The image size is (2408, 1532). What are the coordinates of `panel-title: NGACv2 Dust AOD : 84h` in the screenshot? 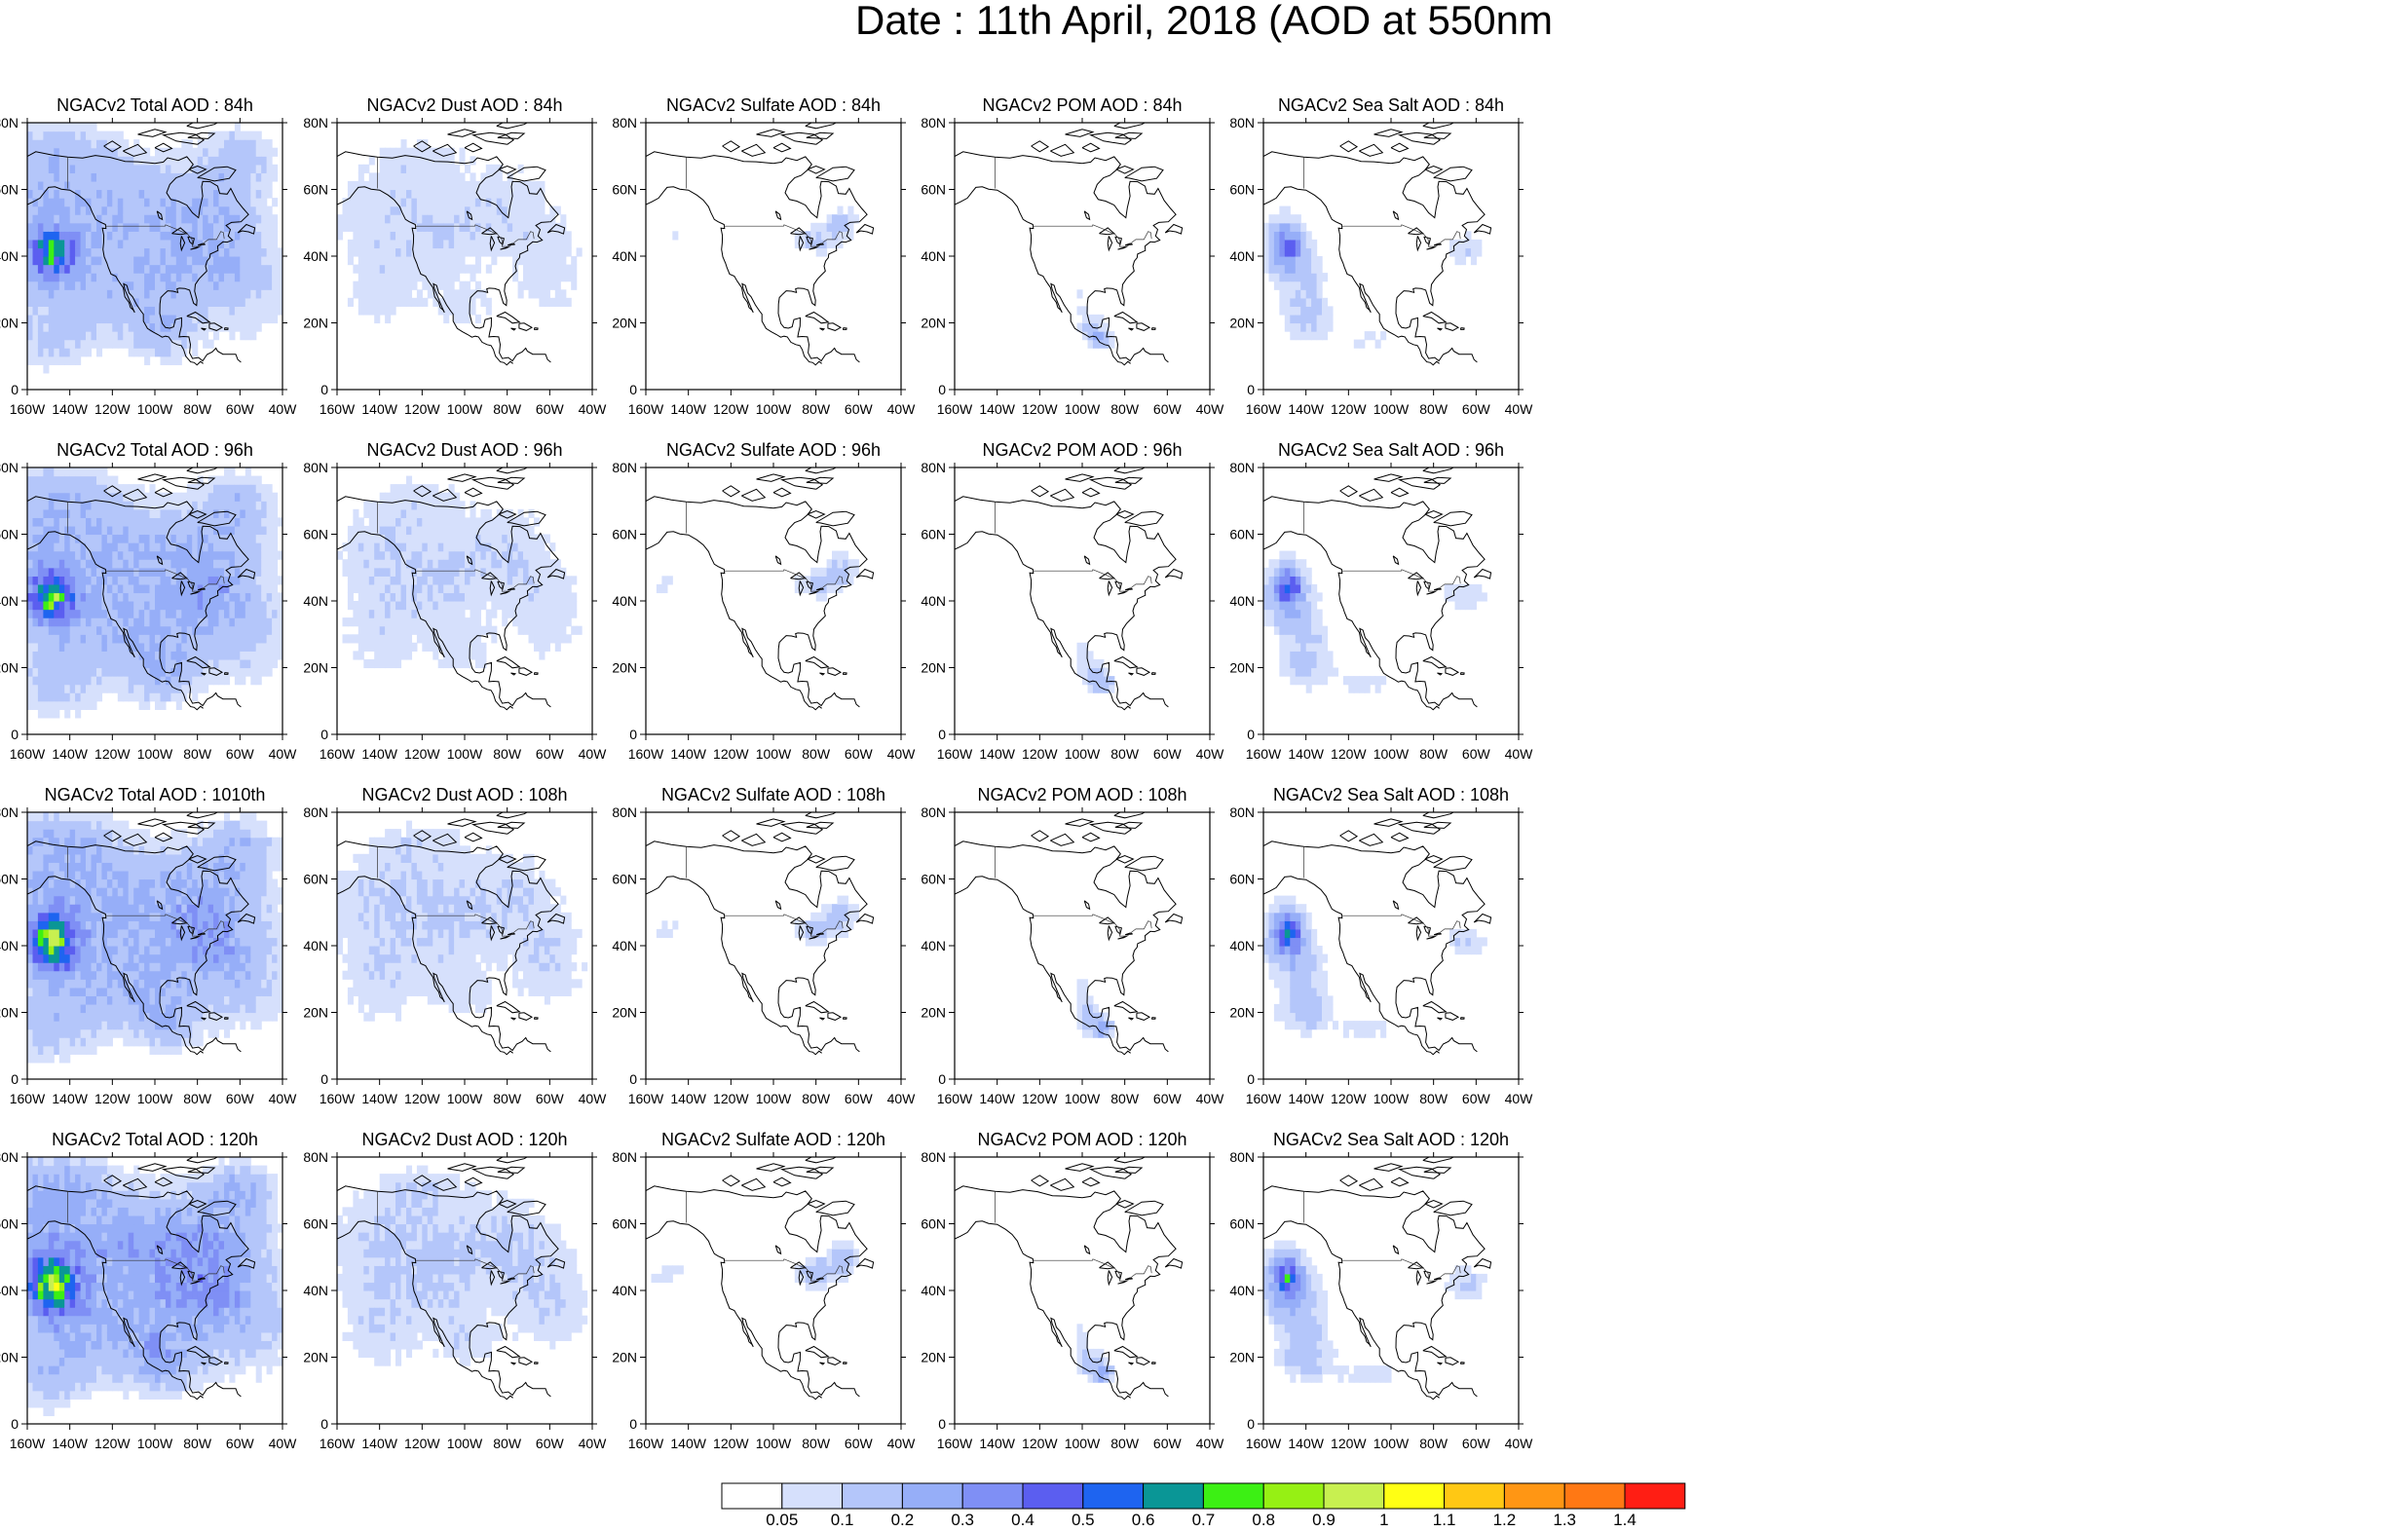 It's located at (464, 105).